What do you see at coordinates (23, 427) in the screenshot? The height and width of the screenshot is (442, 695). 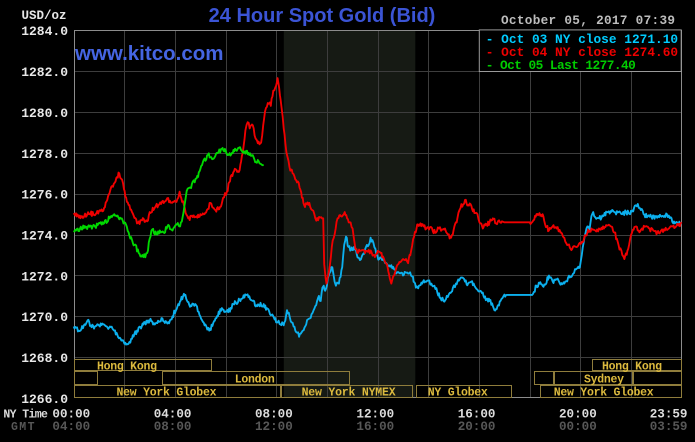 I see `svg-text: GMT` at bounding box center [23, 427].